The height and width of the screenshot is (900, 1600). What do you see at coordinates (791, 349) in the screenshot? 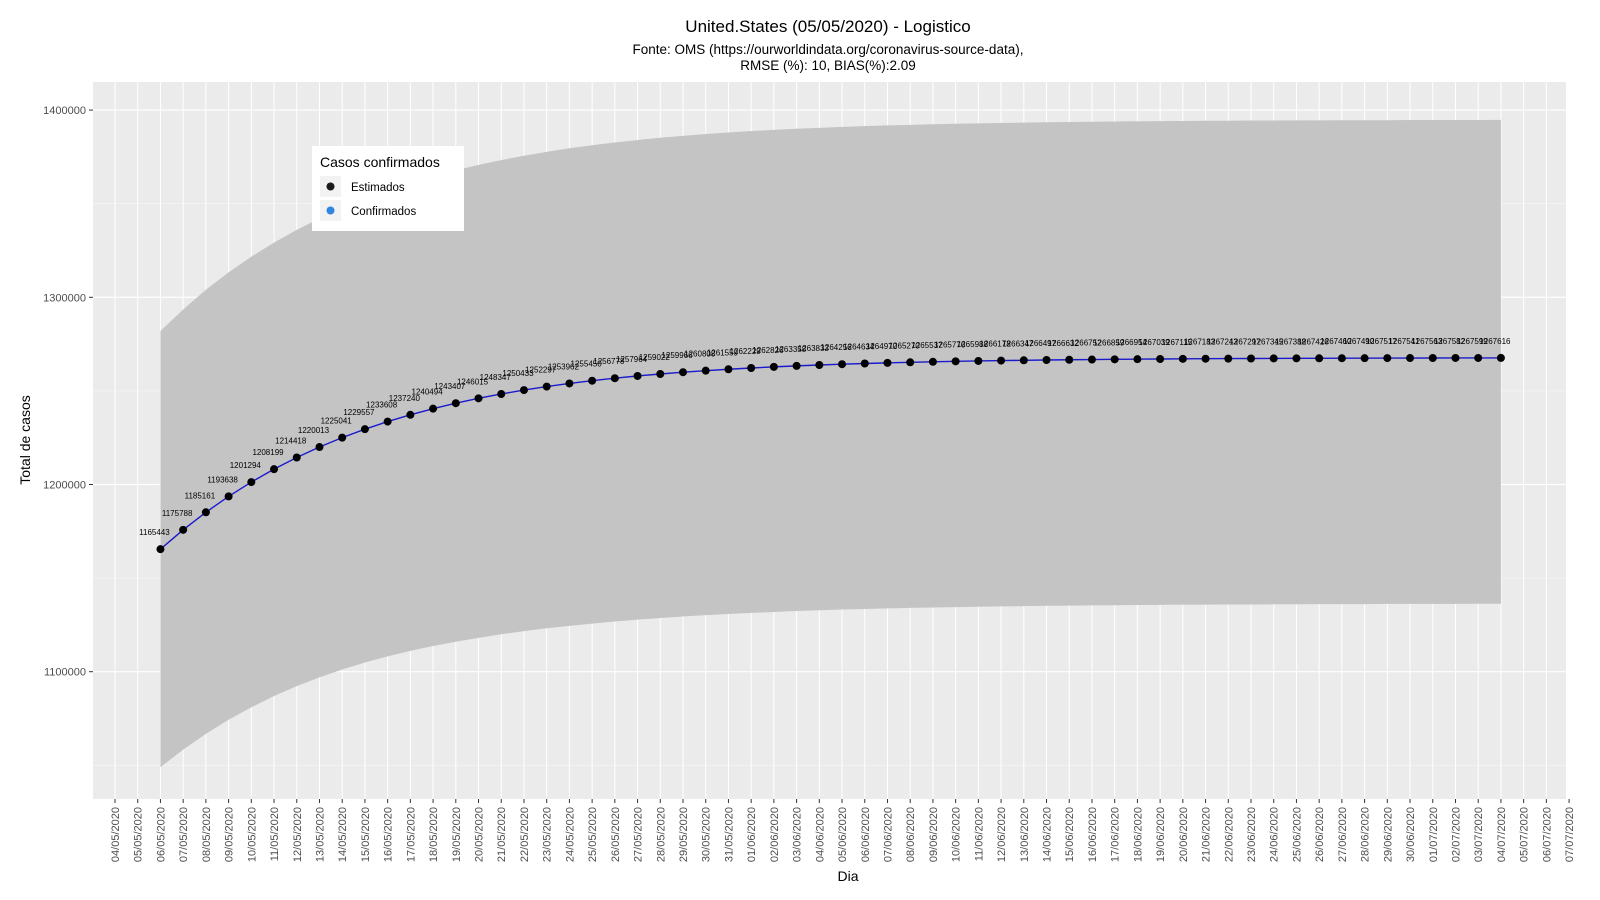
I see `data-label: 1263358` at bounding box center [791, 349].